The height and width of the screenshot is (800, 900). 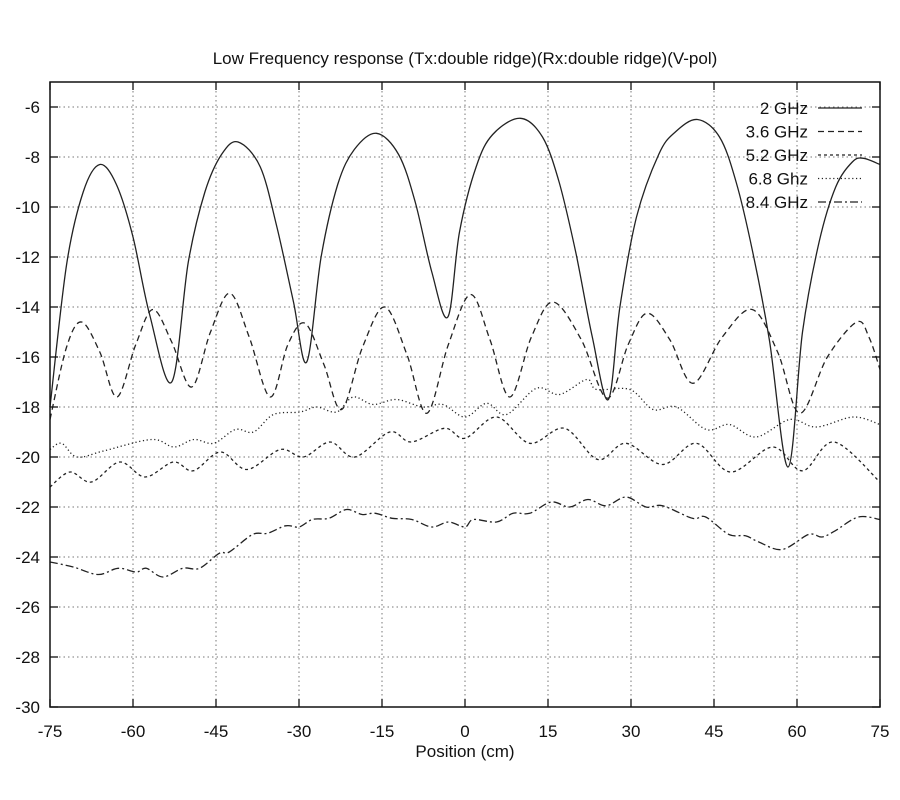 What do you see at coordinates (382, 731) in the screenshot?
I see `x-tick-label: -15` at bounding box center [382, 731].